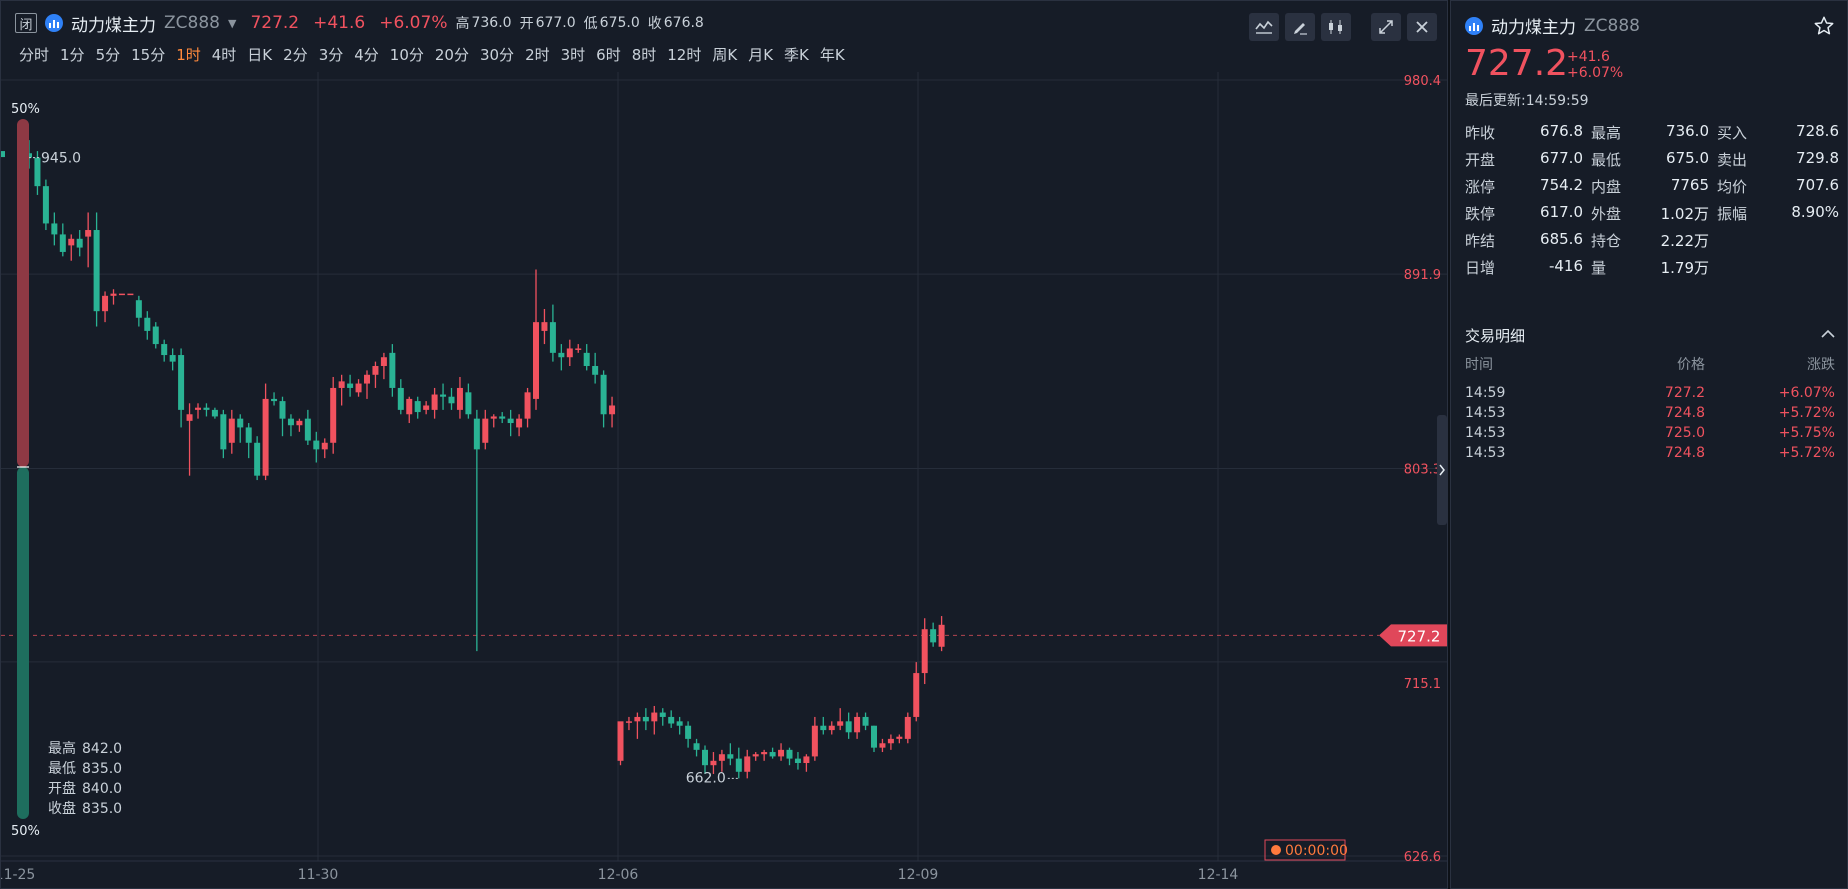  I want to click on chevron-right-icon, so click(1442, 470).